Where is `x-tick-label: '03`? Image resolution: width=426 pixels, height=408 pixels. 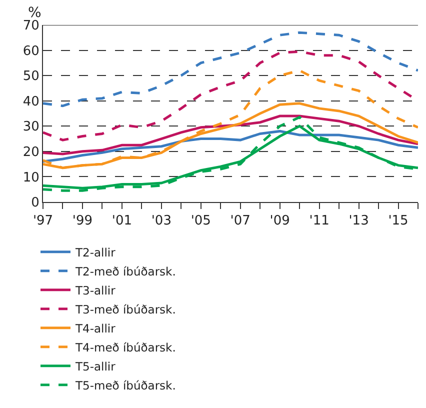 x-tick-label: '03 is located at coordinates (161, 221).